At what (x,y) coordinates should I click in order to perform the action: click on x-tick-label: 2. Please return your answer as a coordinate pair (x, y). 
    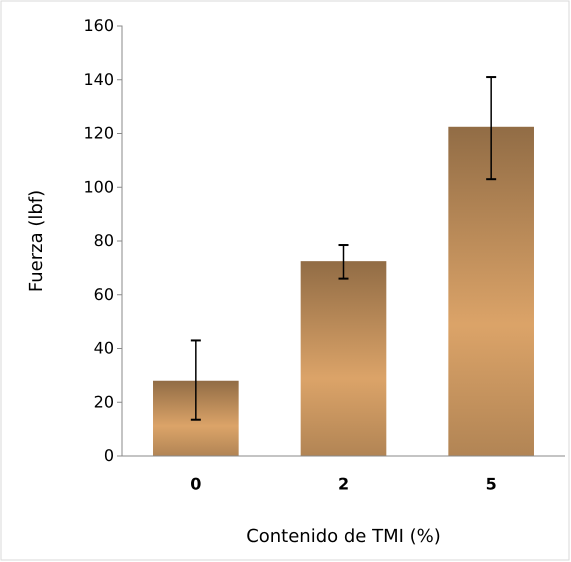
    Looking at the image, I should click on (344, 484).